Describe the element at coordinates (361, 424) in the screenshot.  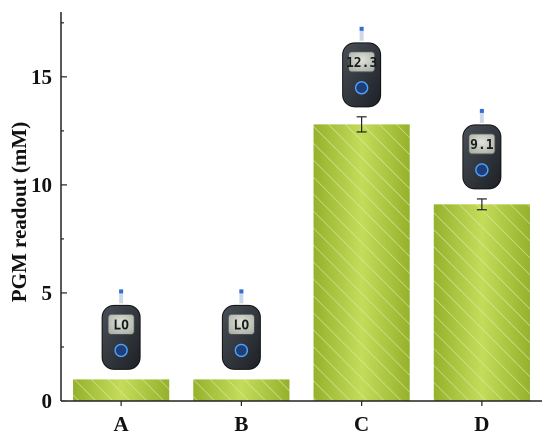
I see `x-tick-label: C` at that location.